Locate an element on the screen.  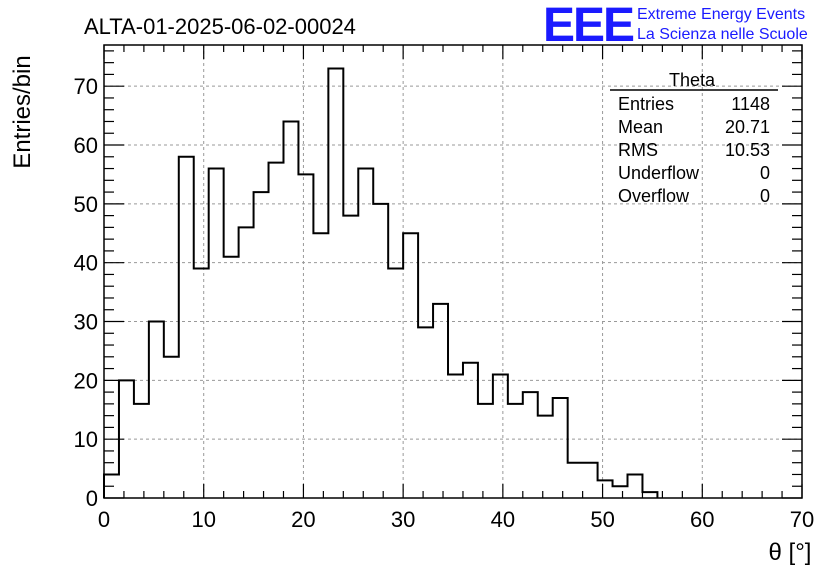
x-tick-label: 20 is located at coordinates (303, 519).